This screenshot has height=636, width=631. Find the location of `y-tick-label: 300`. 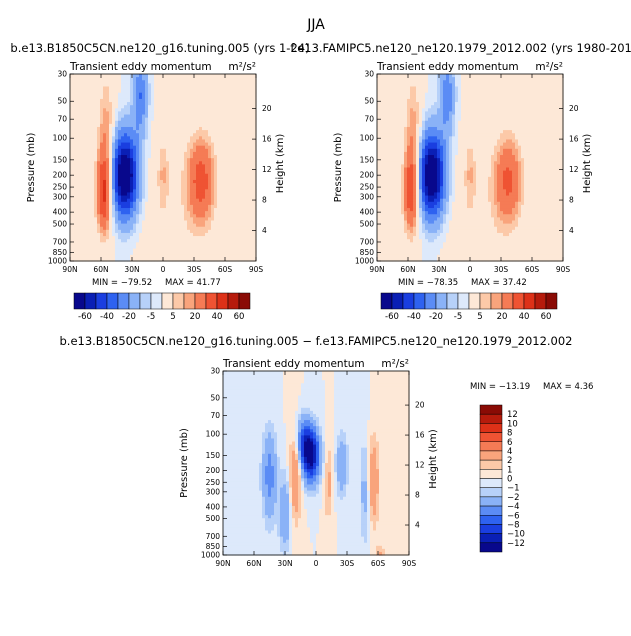

y-tick-label: 300 is located at coordinates (60, 196).